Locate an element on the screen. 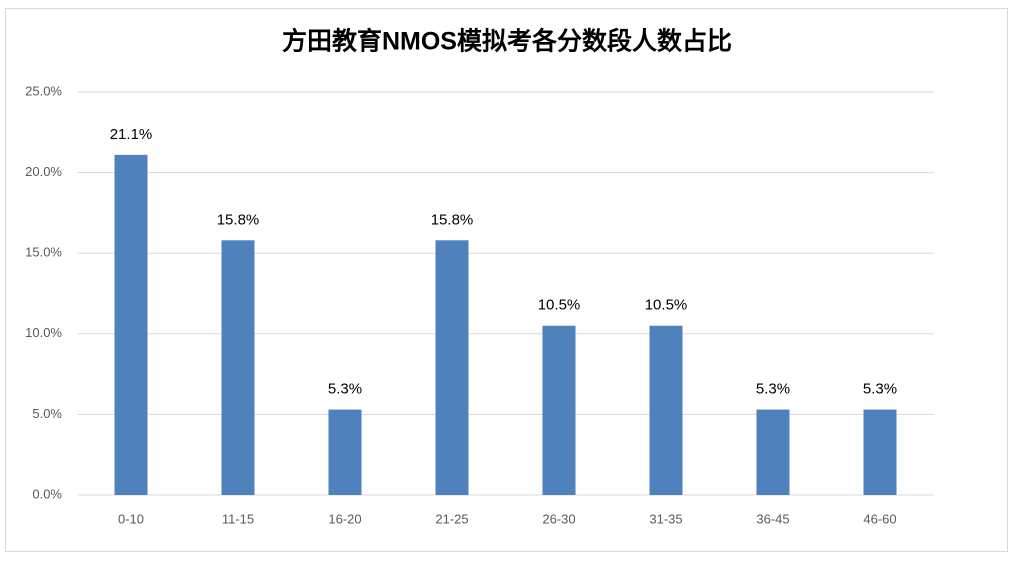 This screenshot has height=562, width=1015. y-tick-label: 5.0% is located at coordinates (47, 413).